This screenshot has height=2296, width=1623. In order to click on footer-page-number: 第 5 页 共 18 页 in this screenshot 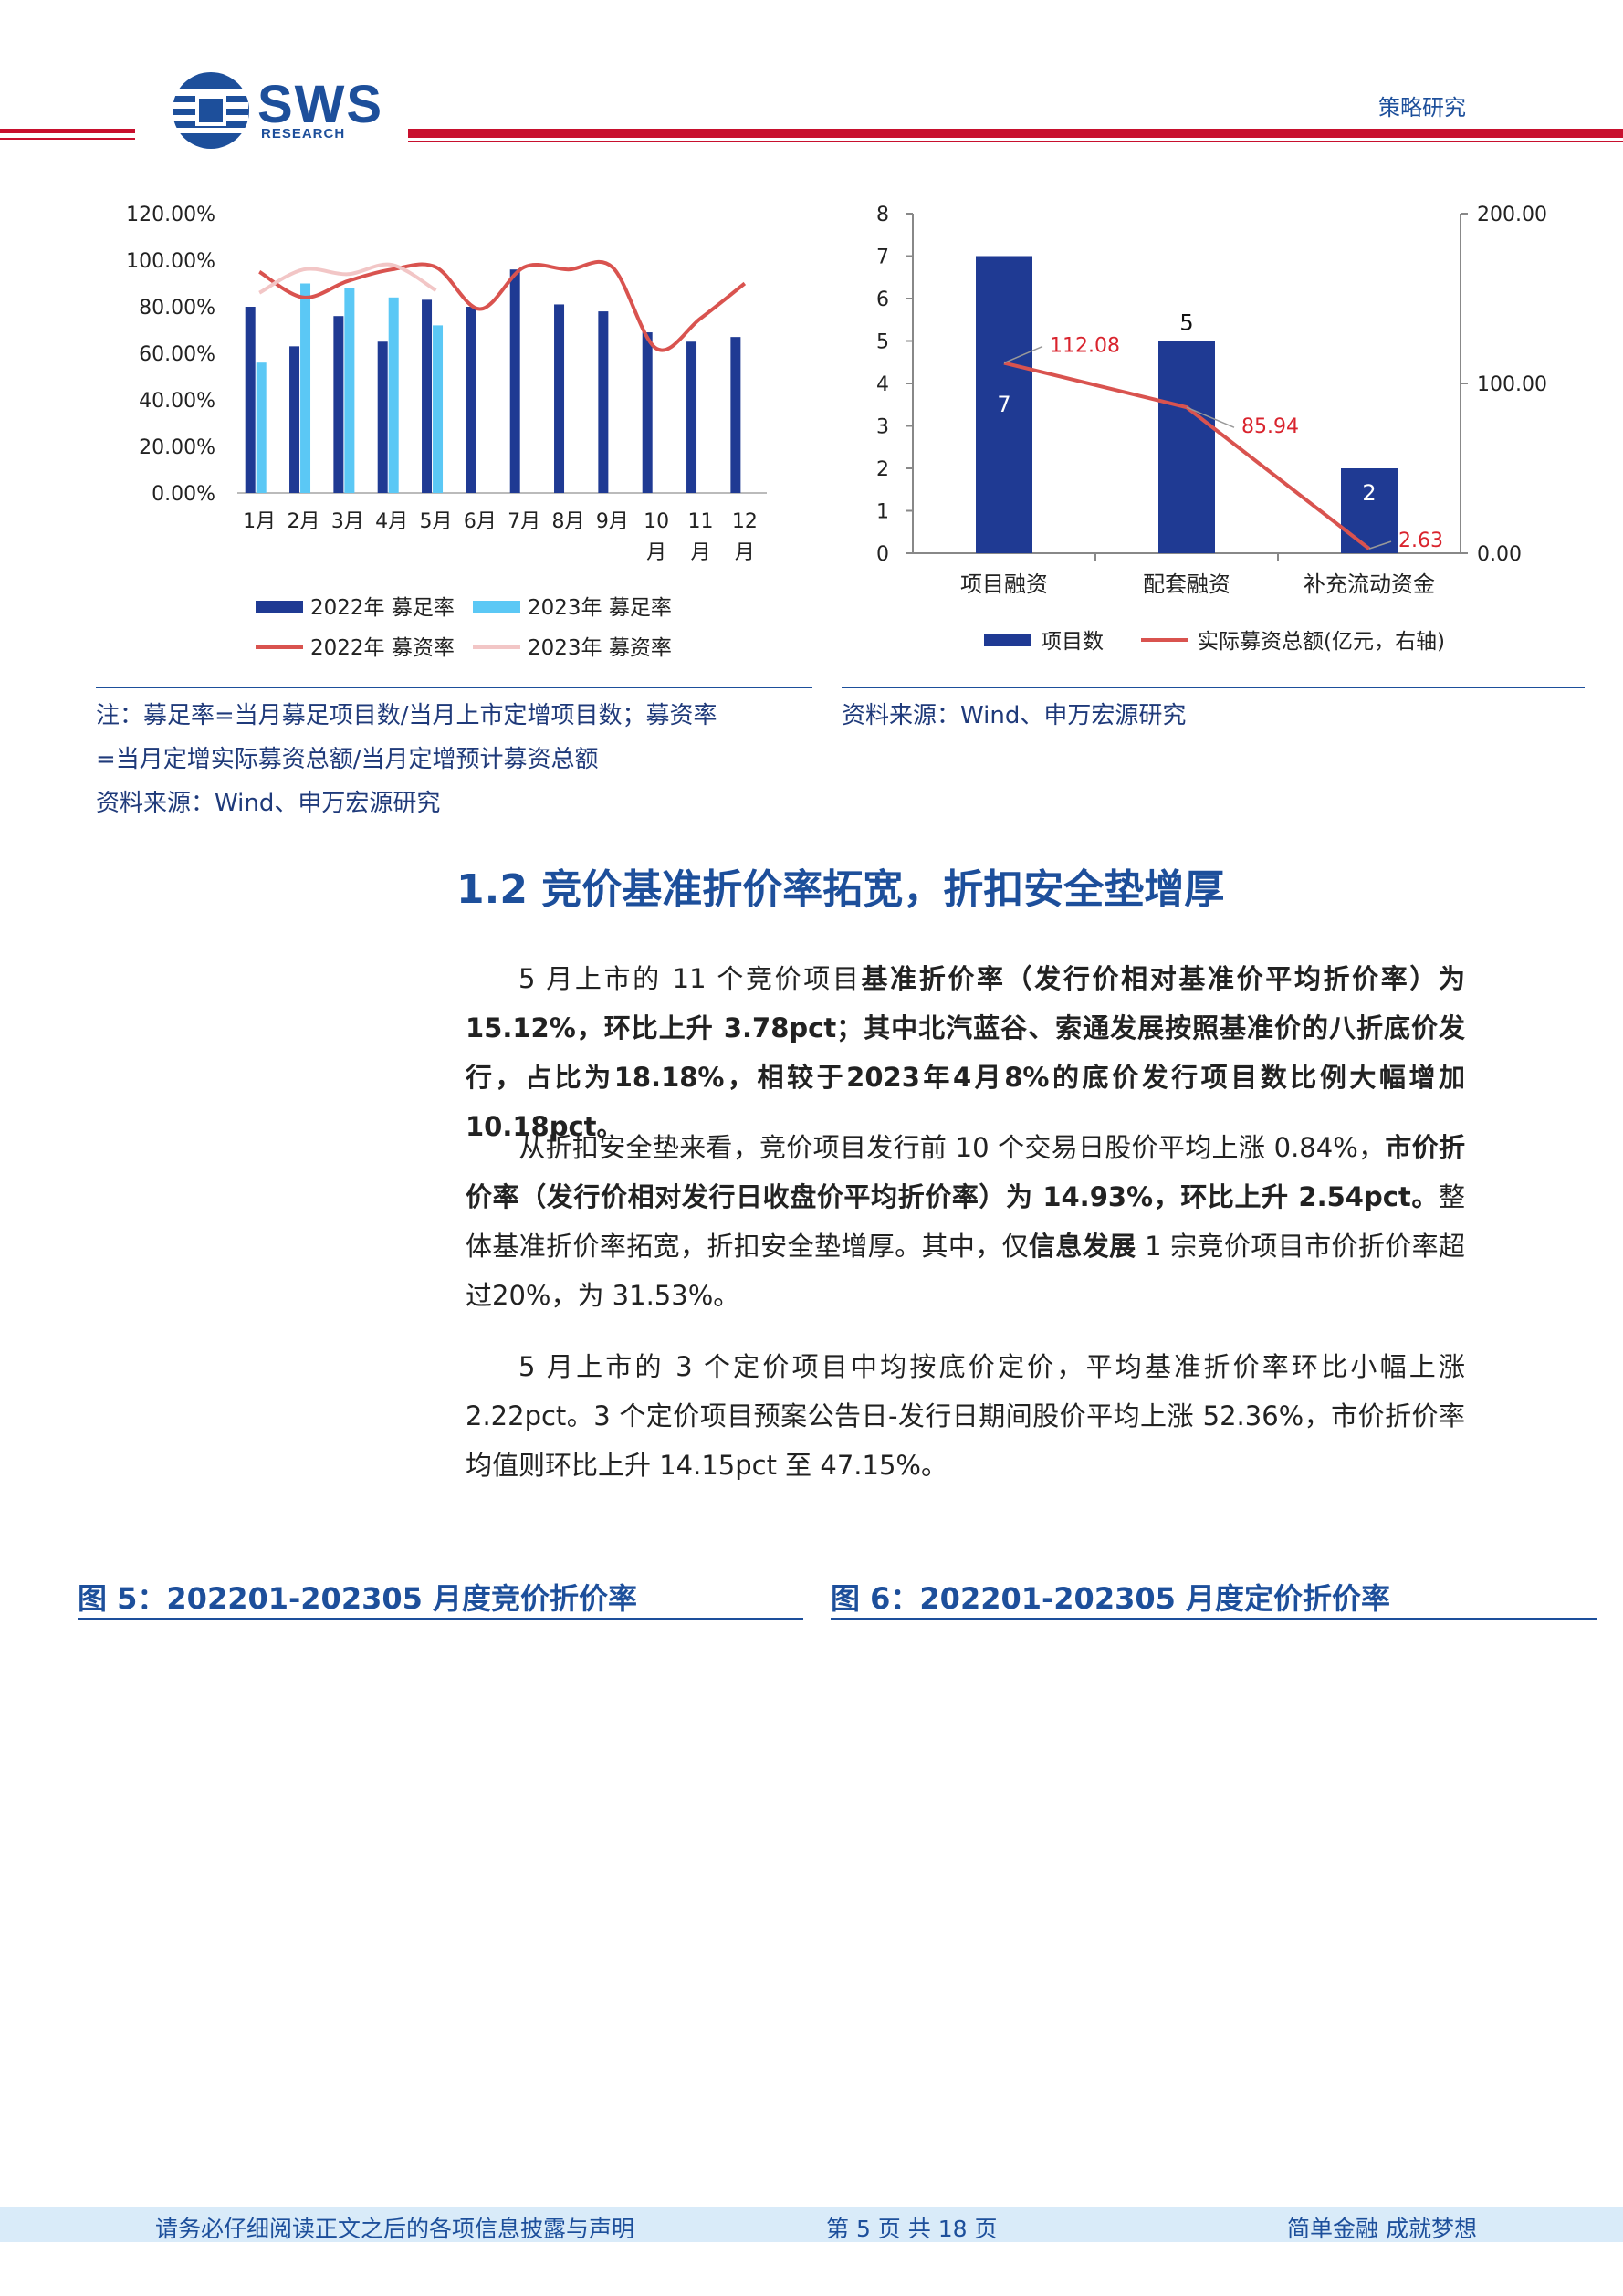, I will do `click(912, 2229)`.